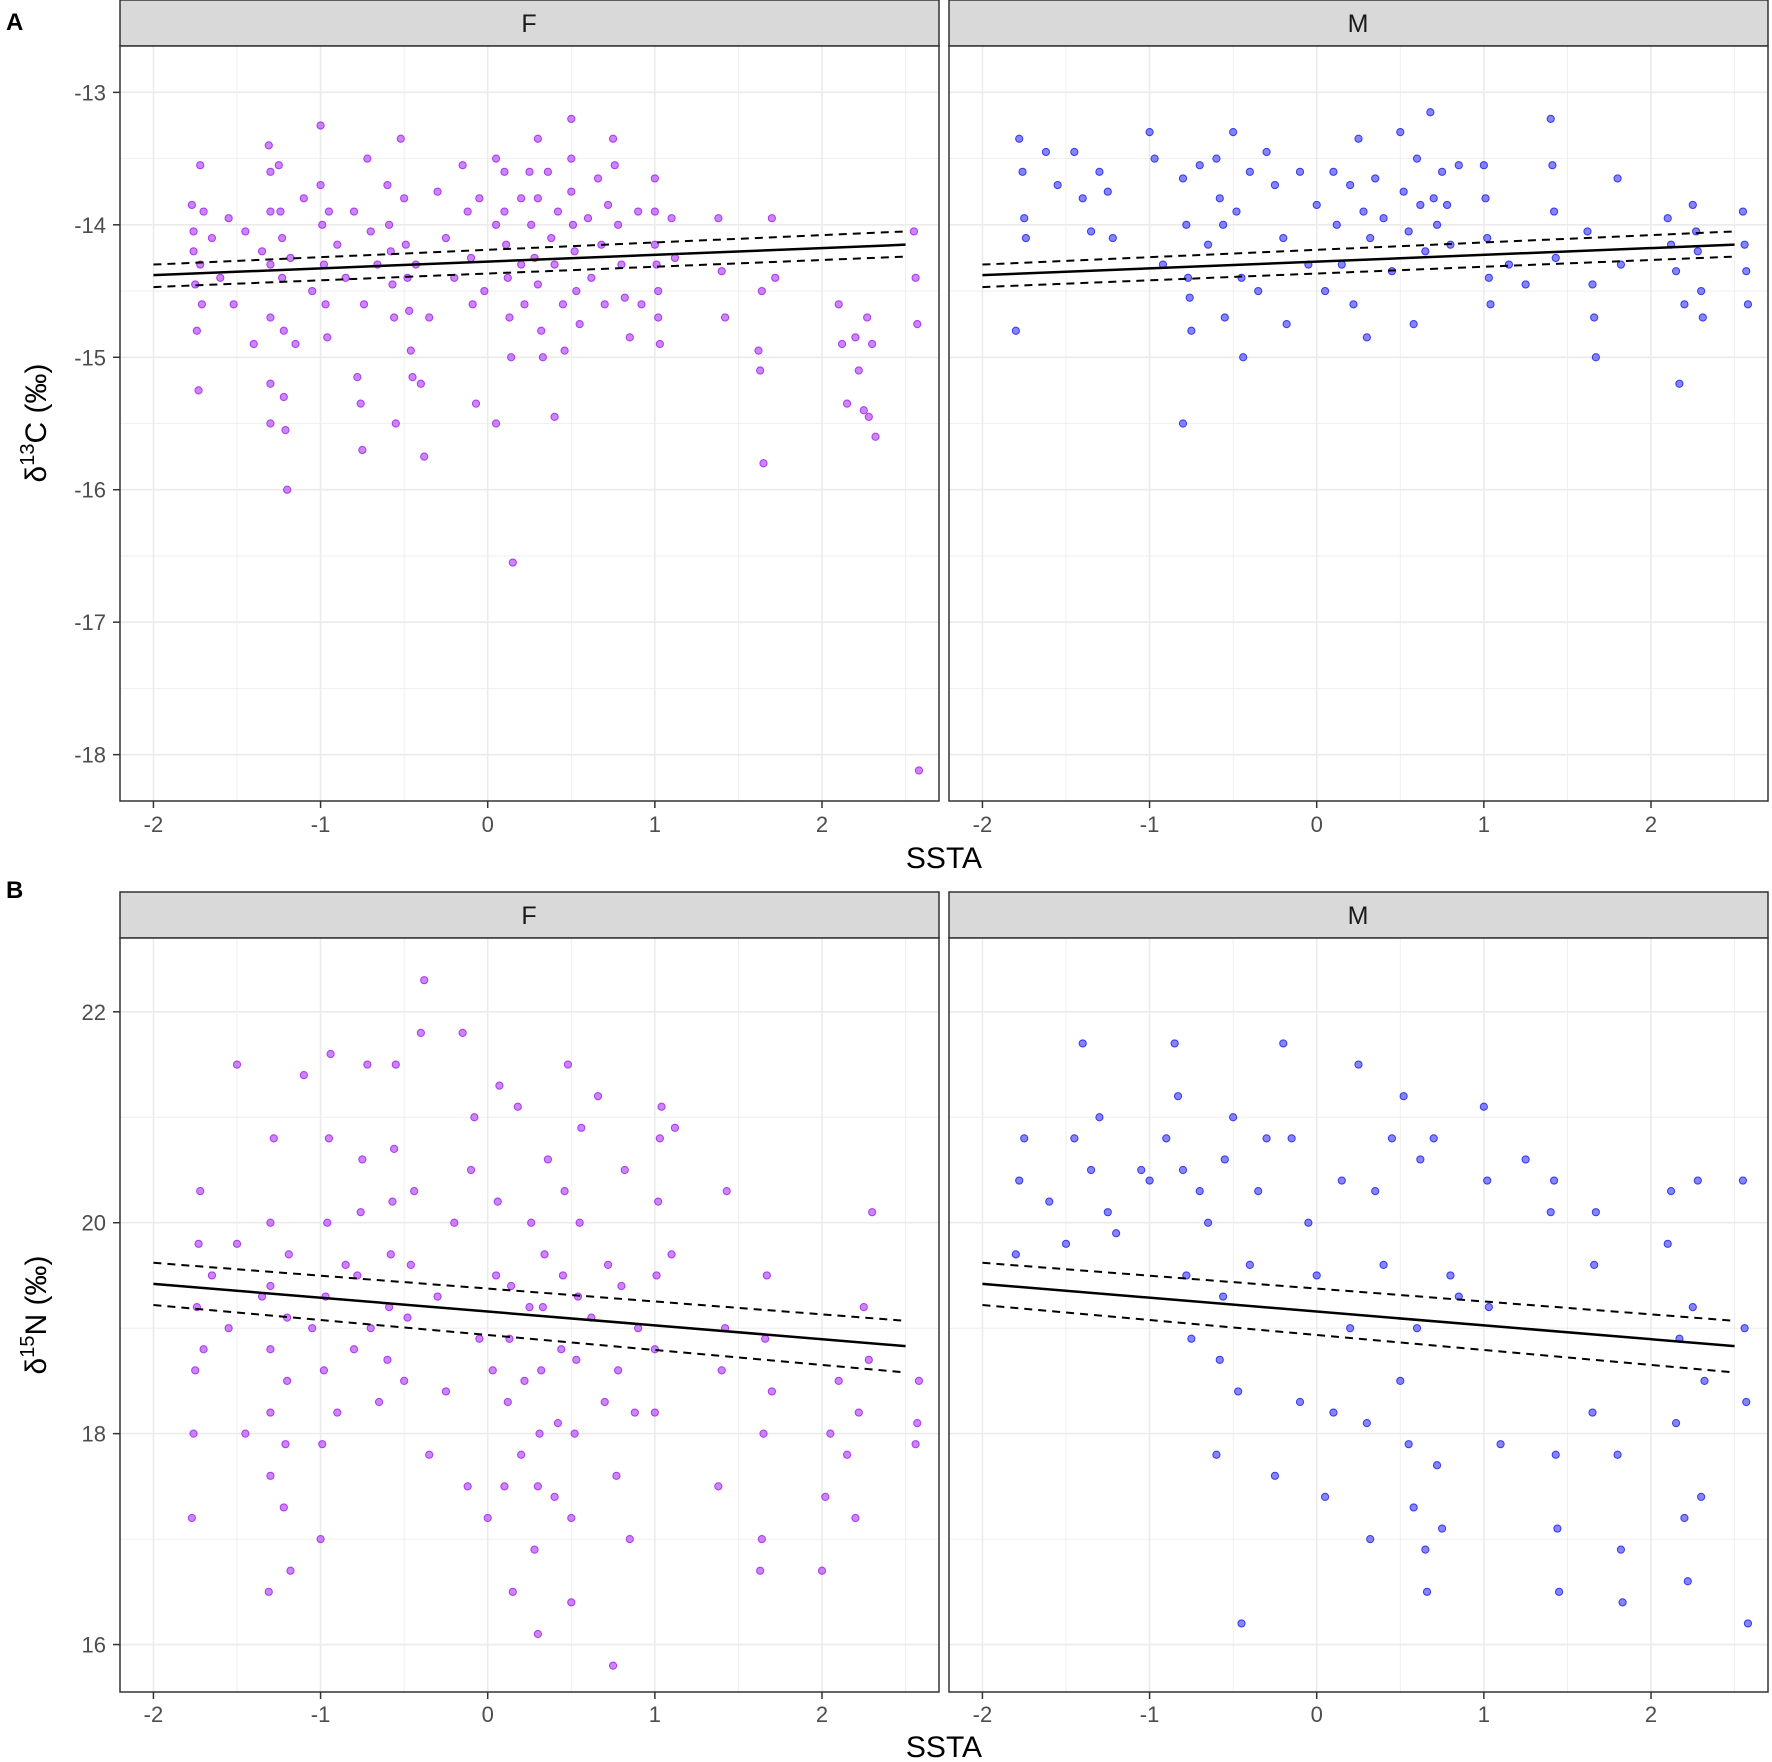 The height and width of the screenshot is (1762, 1772). I want to click on x-tick-label-b-female: -2, so click(154, 1714).